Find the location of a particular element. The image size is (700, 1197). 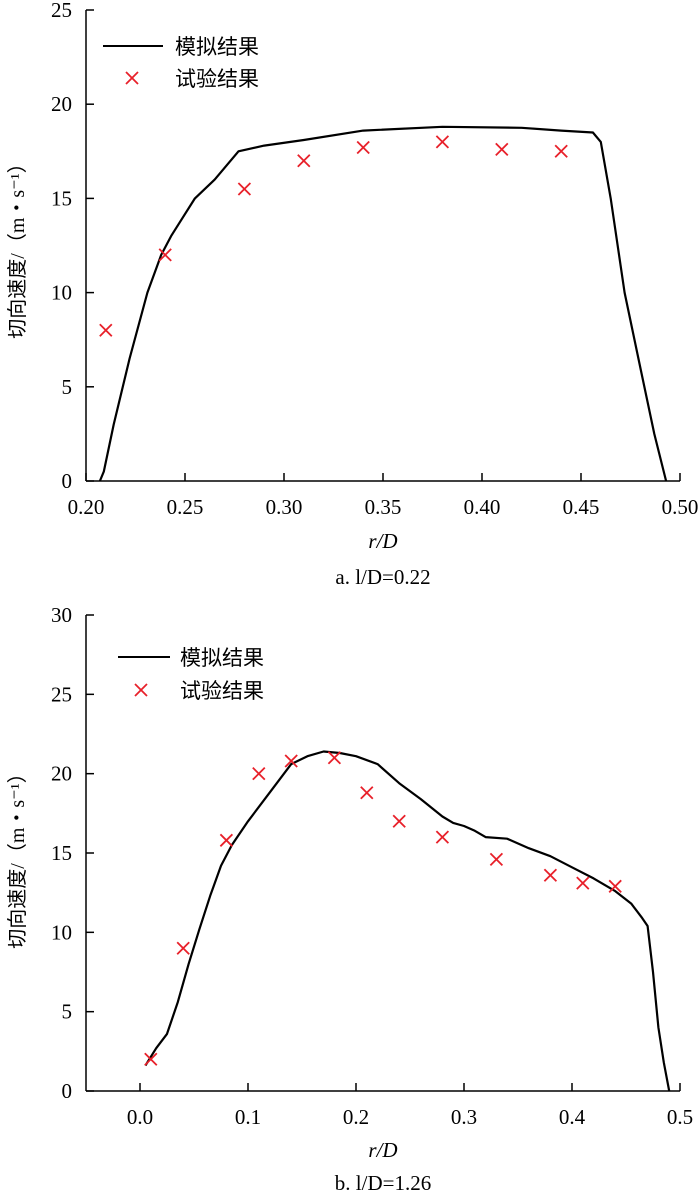

panel-caption: b. l/D=1.26 is located at coordinates (383, 1183).